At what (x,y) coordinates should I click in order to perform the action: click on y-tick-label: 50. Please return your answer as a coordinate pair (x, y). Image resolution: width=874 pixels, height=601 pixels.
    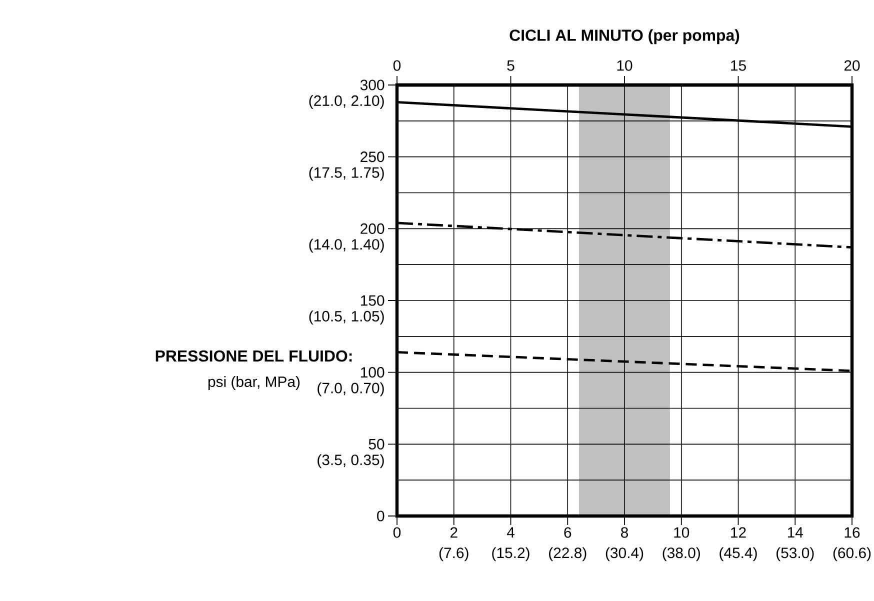
    Looking at the image, I should click on (376, 444).